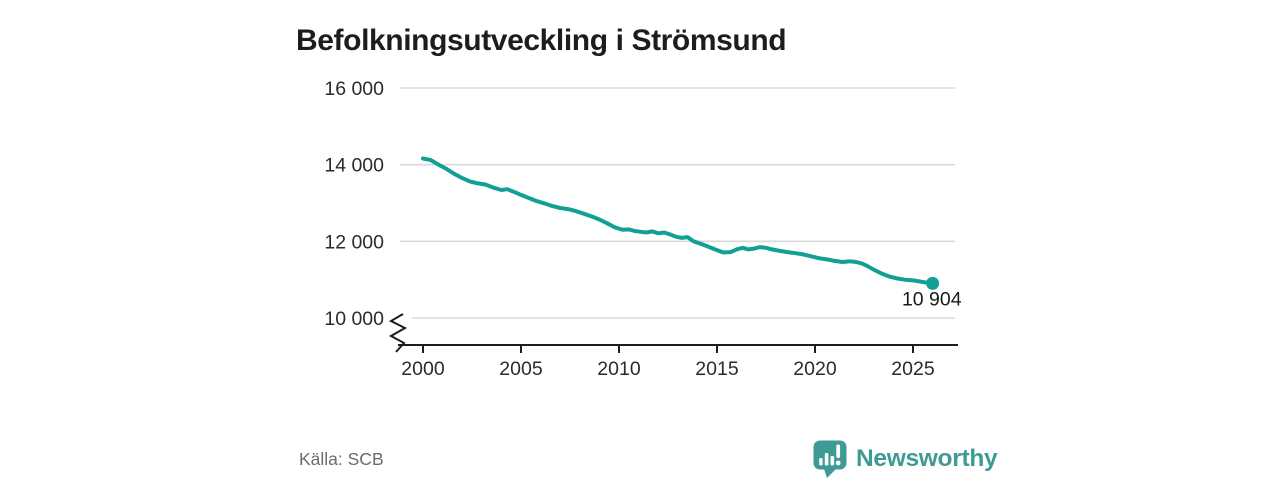 The height and width of the screenshot is (480, 1280). Describe the element at coordinates (678, 221) in the screenshot. I see `population-series-line` at that location.